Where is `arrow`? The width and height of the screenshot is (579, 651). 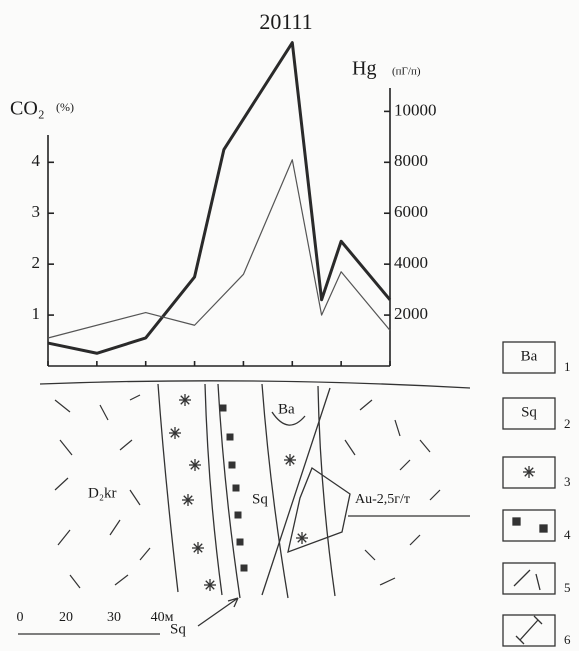 arrow is located at coordinates (218, 612).